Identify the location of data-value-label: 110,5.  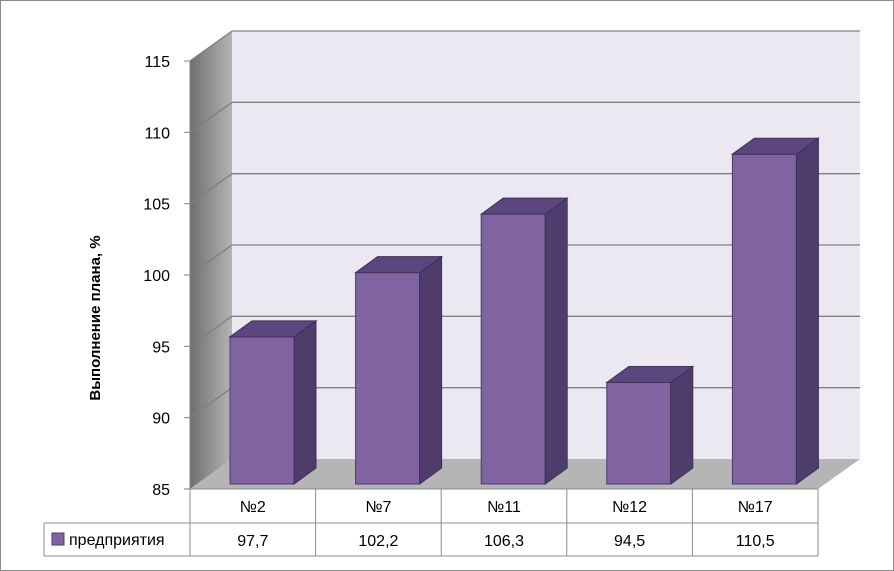
(755, 541).